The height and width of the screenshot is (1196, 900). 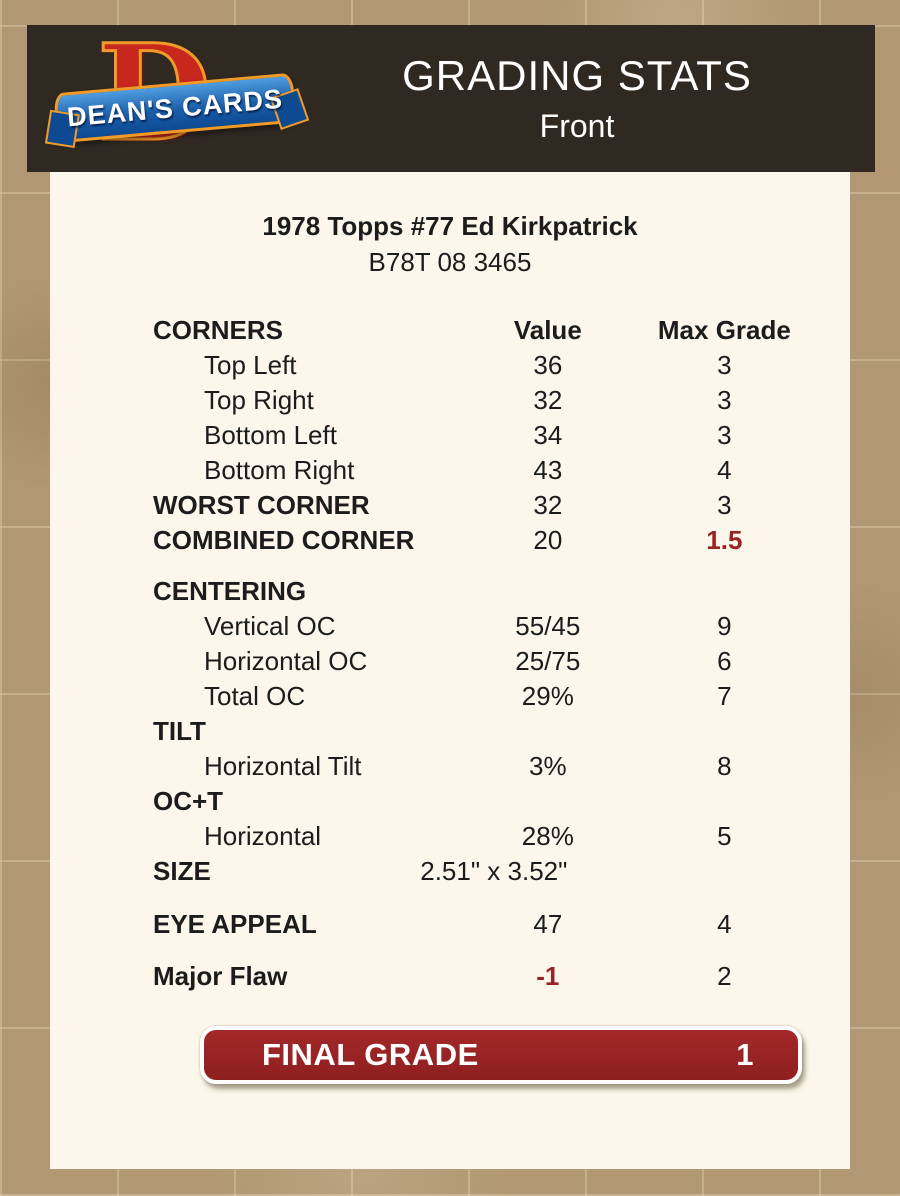 I want to click on table-row: Top Left 36 3, so click(x=474, y=365).